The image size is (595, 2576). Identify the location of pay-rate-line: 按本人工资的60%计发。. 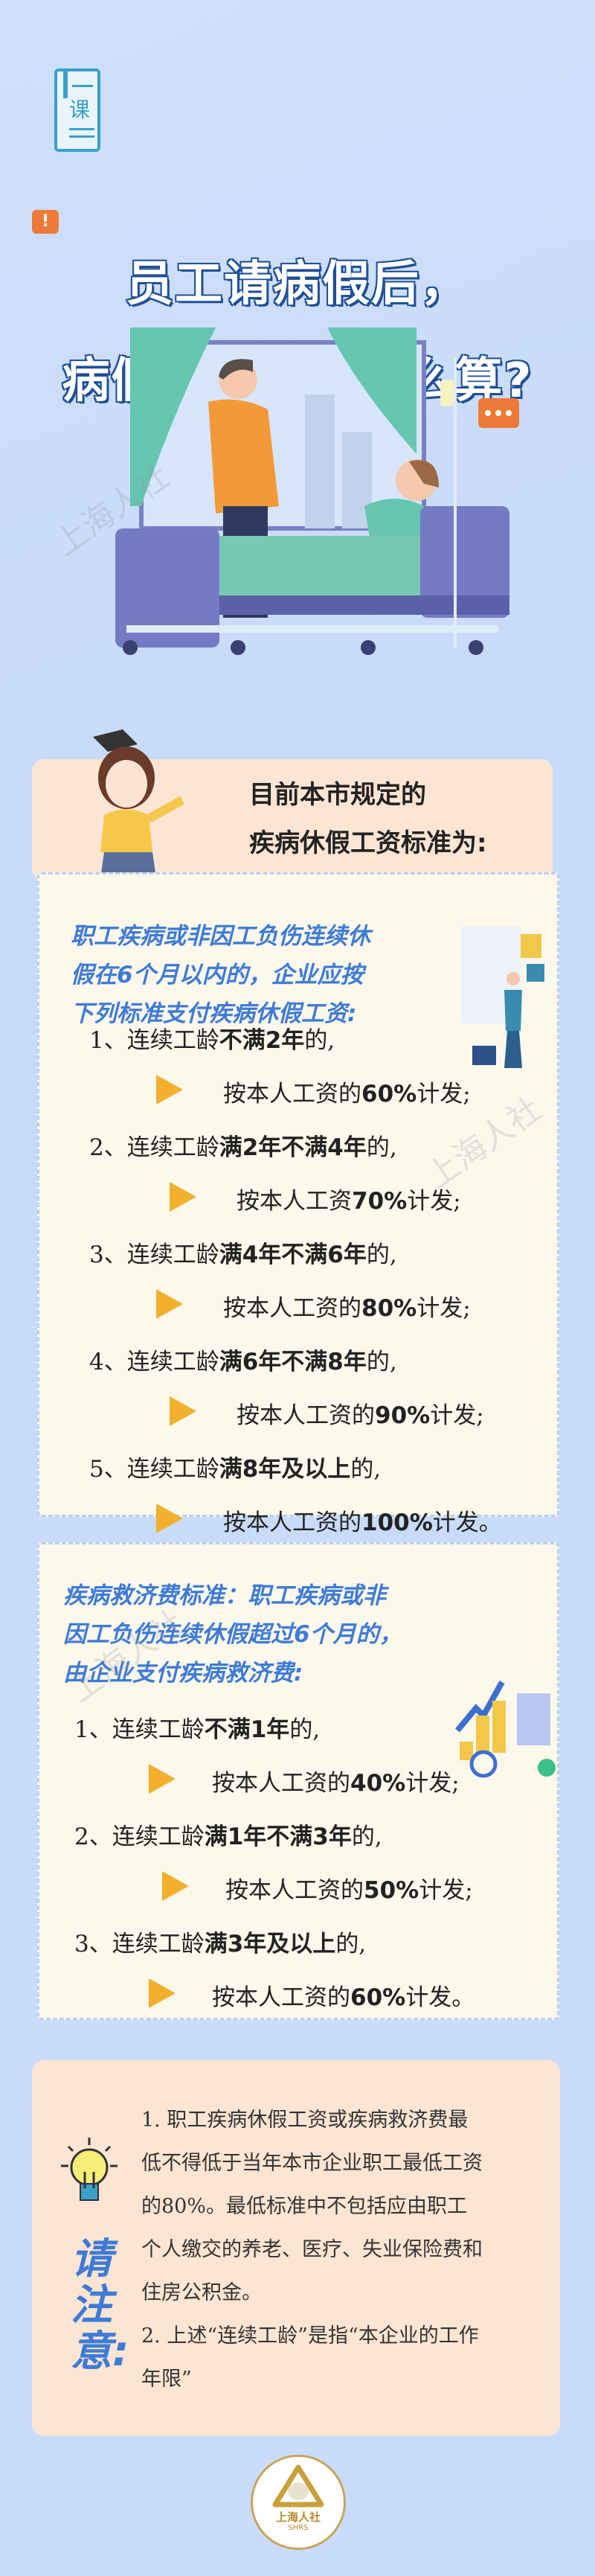
(344, 1995).